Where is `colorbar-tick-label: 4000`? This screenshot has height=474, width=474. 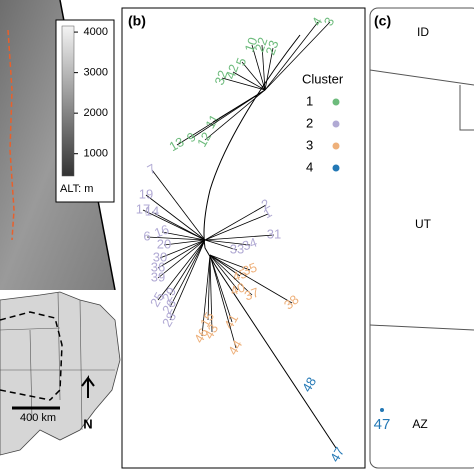
colorbar-tick-label: 4000 is located at coordinates (96, 32).